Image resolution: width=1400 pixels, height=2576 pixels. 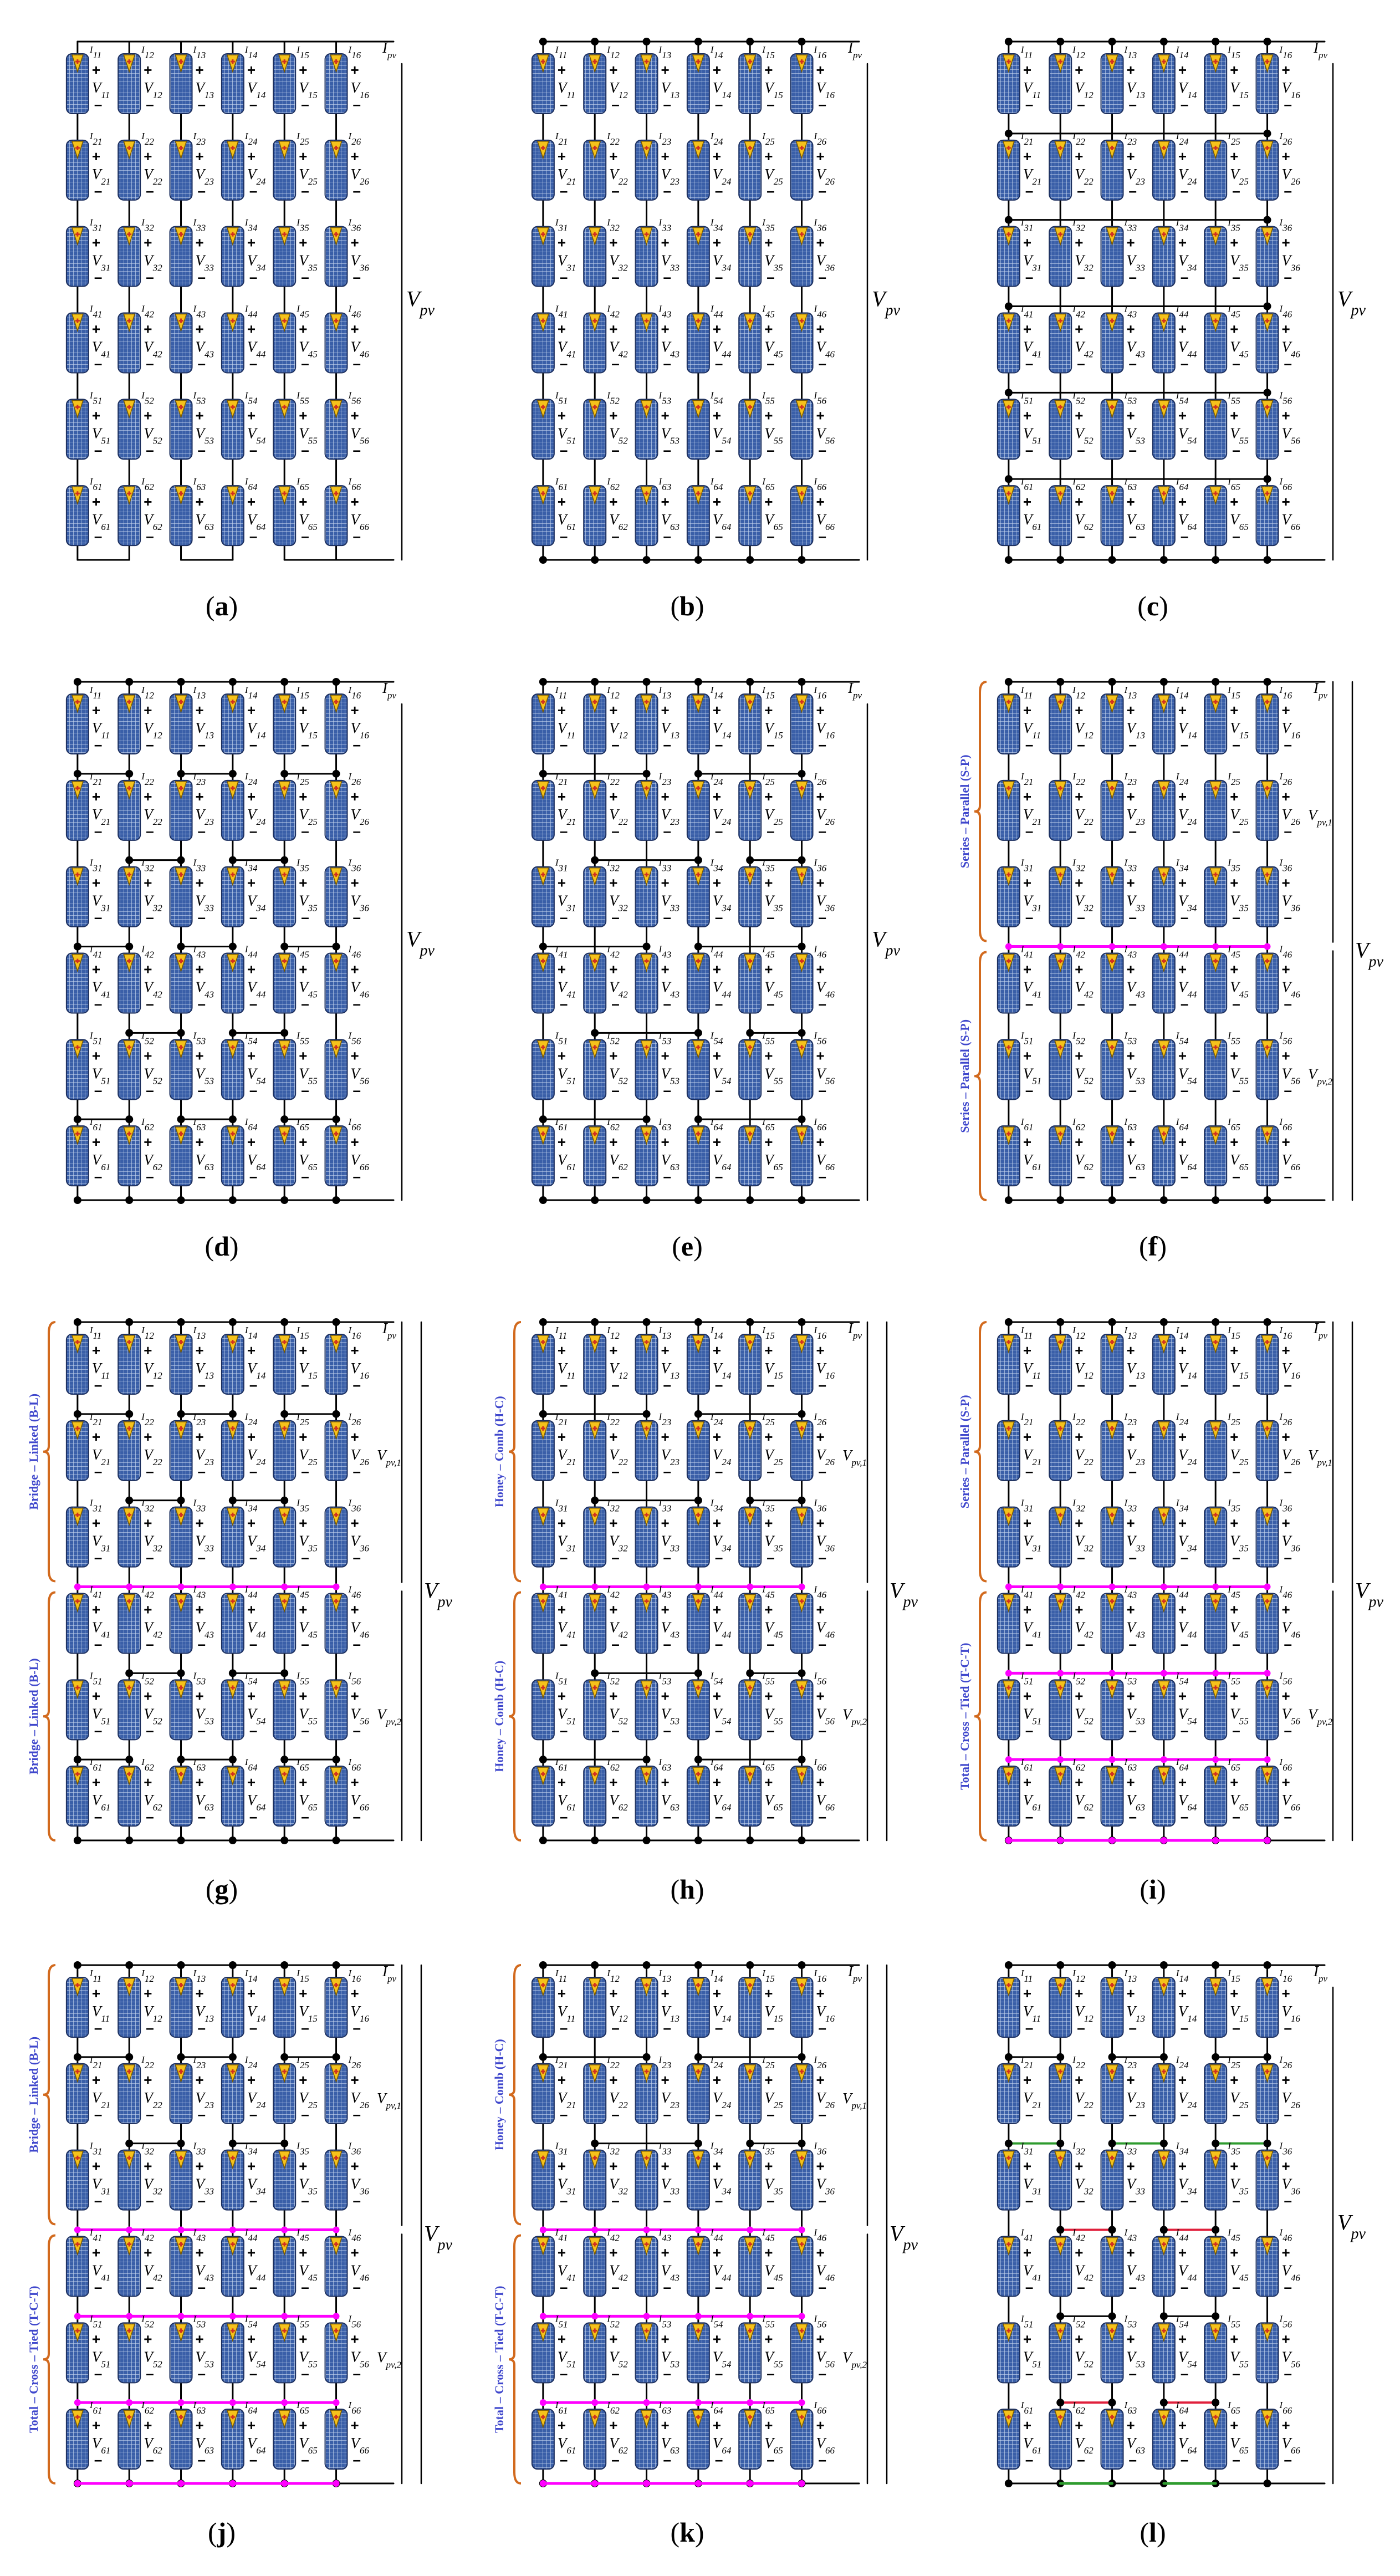 I want to click on module-current-label: I16, so click(x=354, y=693).